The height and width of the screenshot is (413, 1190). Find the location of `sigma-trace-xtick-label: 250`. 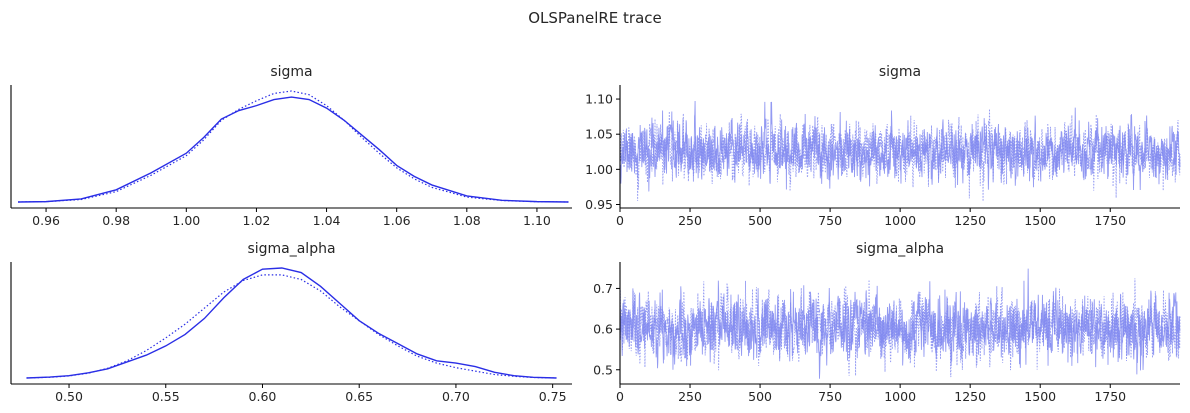

sigma-trace-xtick-label: 250 is located at coordinates (690, 220).